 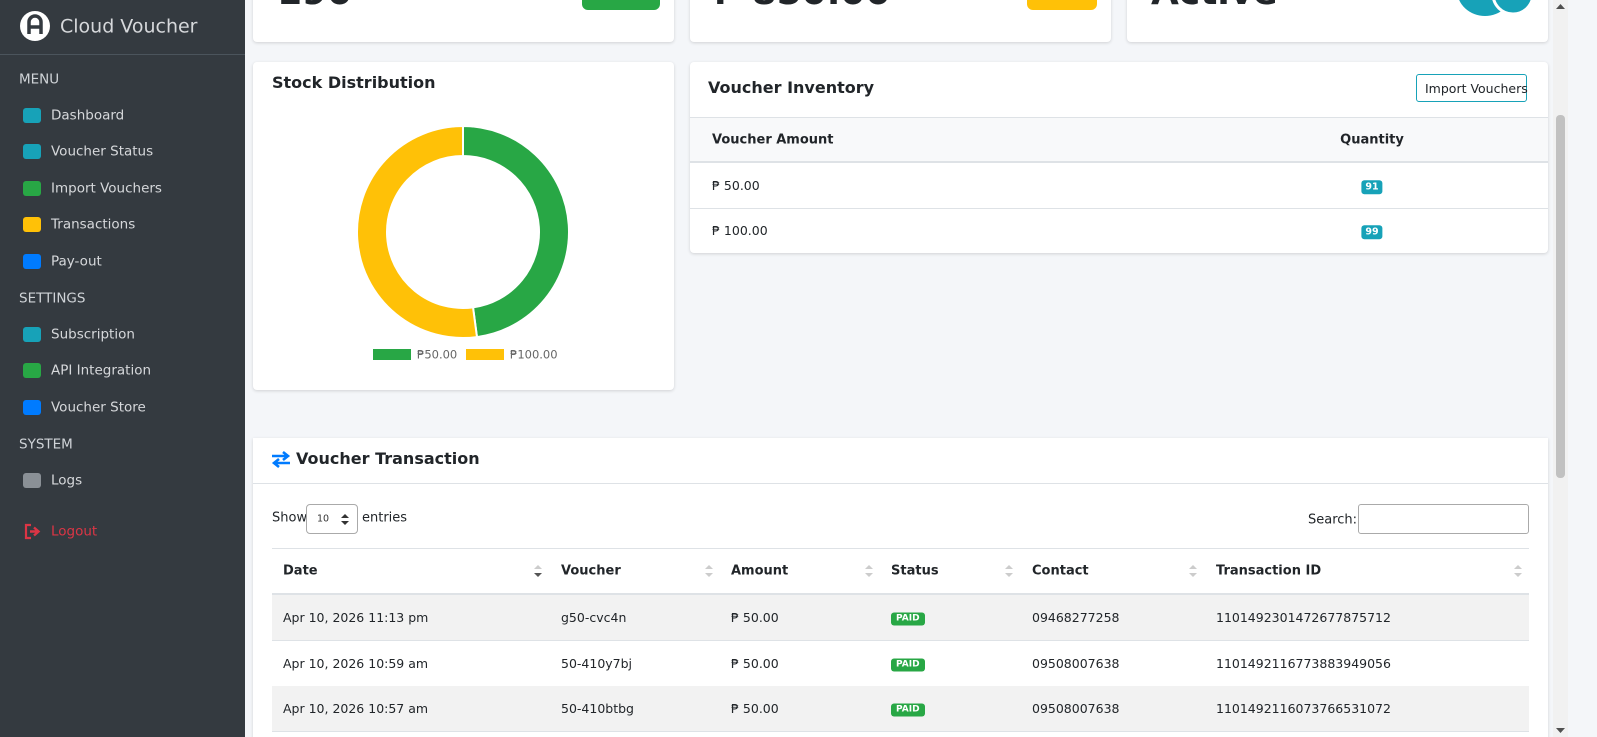 What do you see at coordinates (736, 185) in the screenshot?
I see `voucher-amount: ₱ 50.00` at bounding box center [736, 185].